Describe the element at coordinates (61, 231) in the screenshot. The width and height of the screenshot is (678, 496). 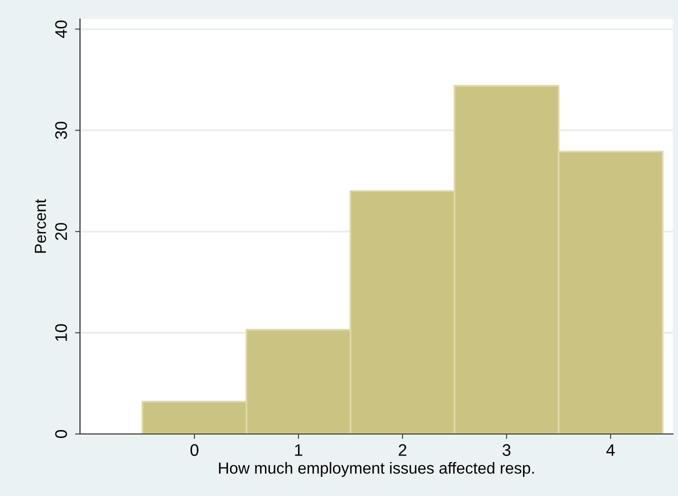
I see `y-tick-label: 20` at that location.